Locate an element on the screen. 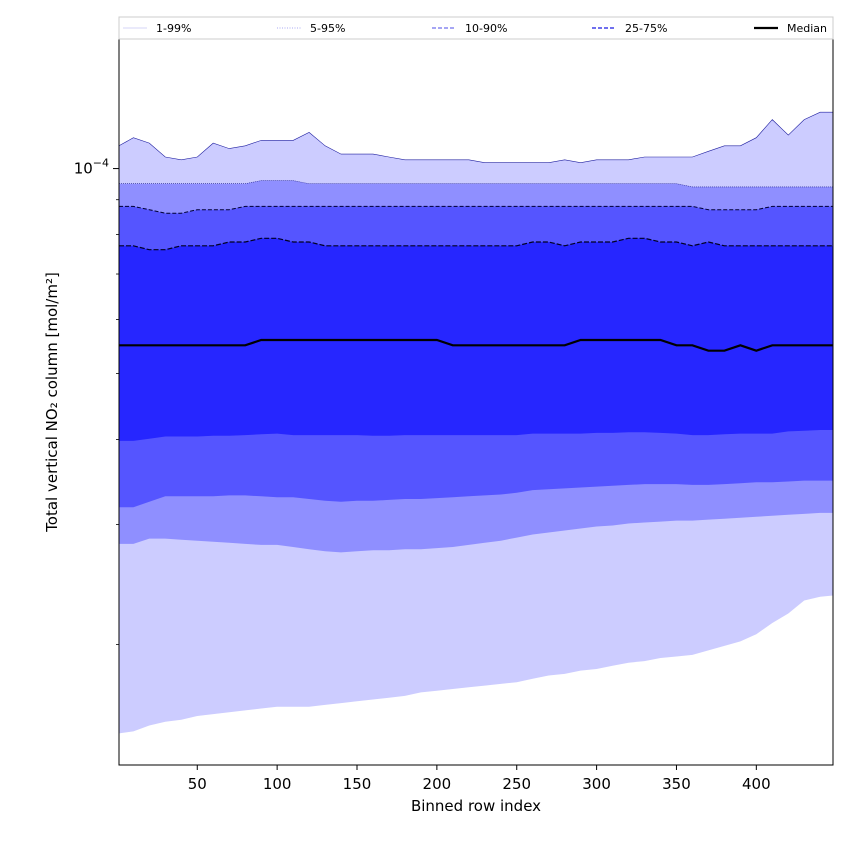 The width and height of the screenshot is (850, 850). x-tick-label: 400 is located at coordinates (756, 784).